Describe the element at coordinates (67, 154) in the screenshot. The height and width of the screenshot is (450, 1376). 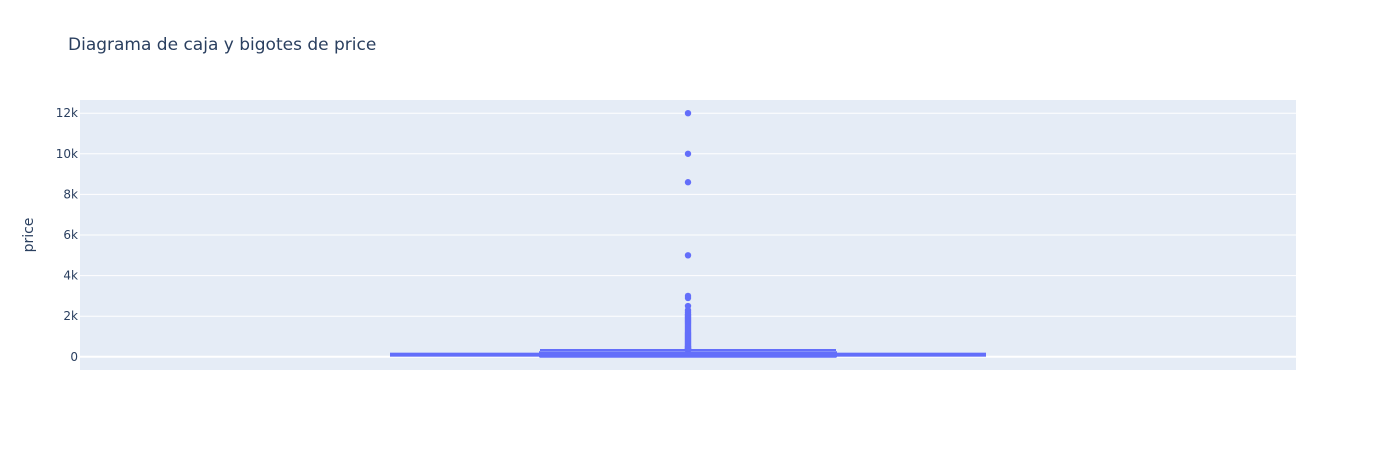
I see `y-tick-label: 10k` at that location.